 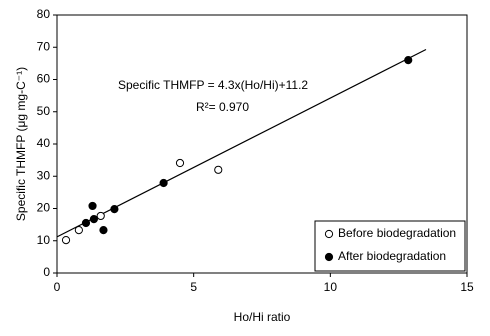 What do you see at coordinates (46, 272) in the screenshot?
I see `y-tick-label: 0` at bounding box center [46, 272].